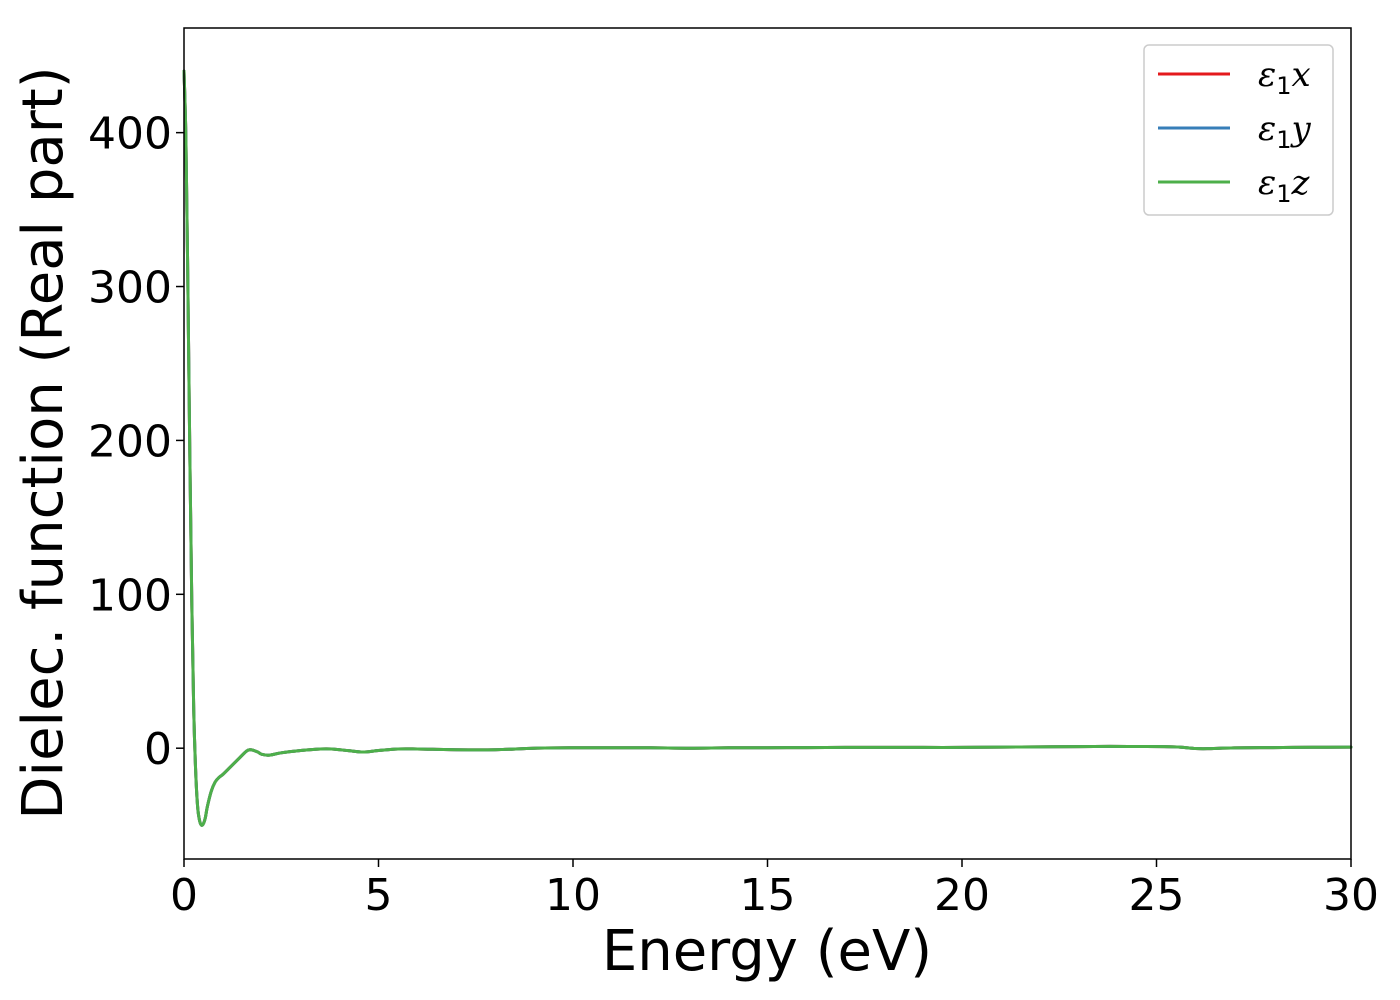 The image size is (1400, 1000). Describe the element at coordinates (1235, 131) in the screenshot. I see `legend-items: ε1x ε1y ε1z` at that location.